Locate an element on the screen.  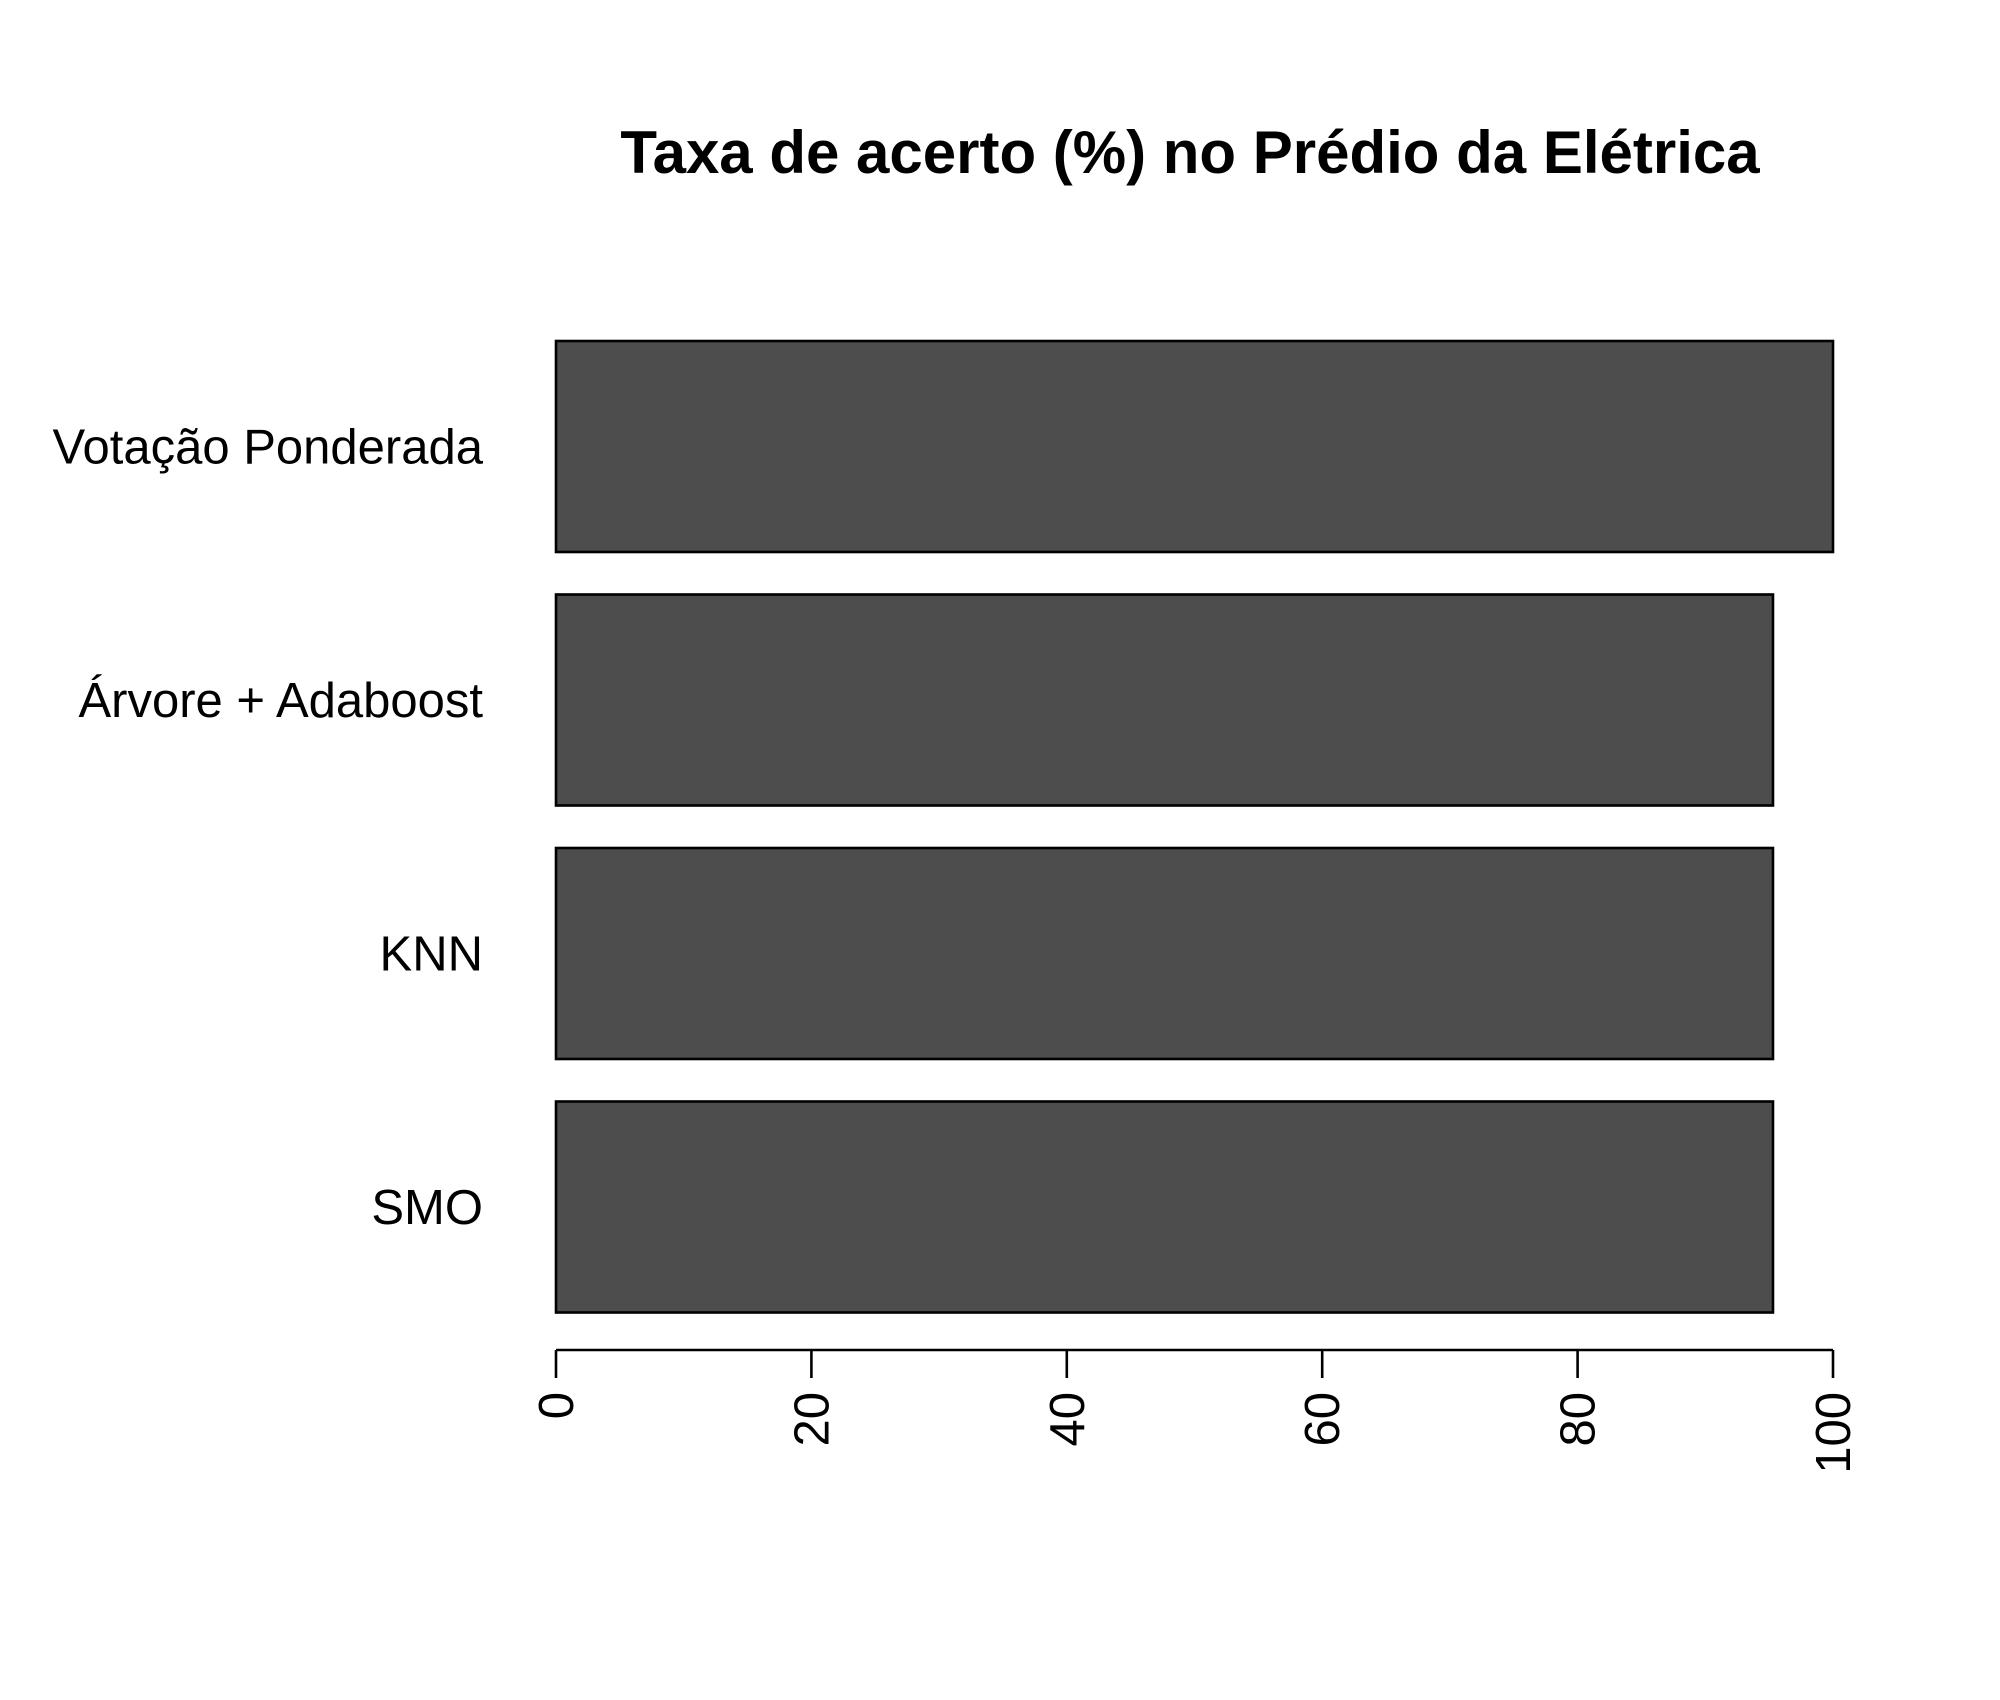
chart-title: Taxa de acerto (%) no Prédio da Elétrica is located at coordinates (1190, 152).